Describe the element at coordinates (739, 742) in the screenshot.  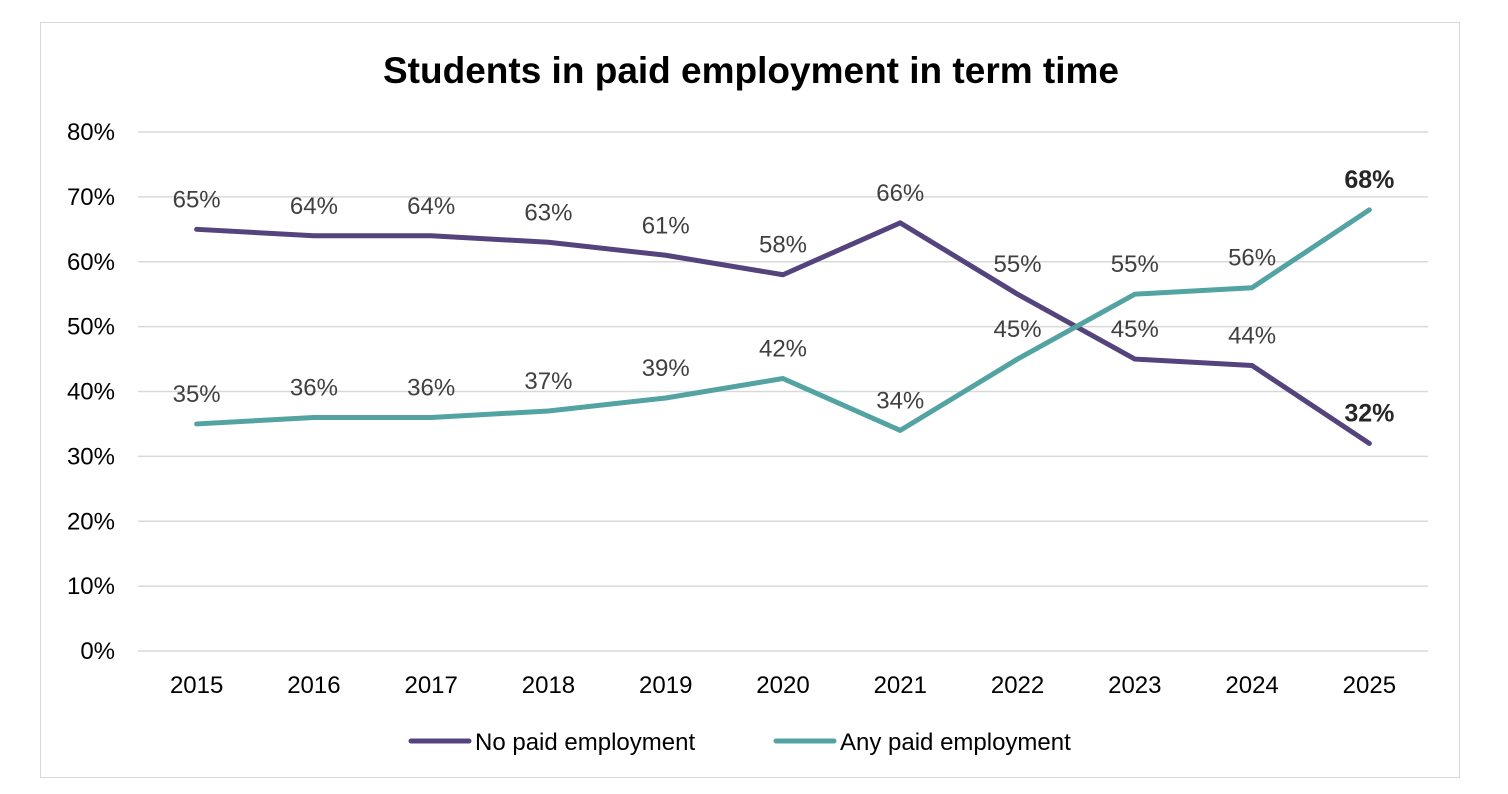
I see `legend: No paid employment Any paid employment` at that location.